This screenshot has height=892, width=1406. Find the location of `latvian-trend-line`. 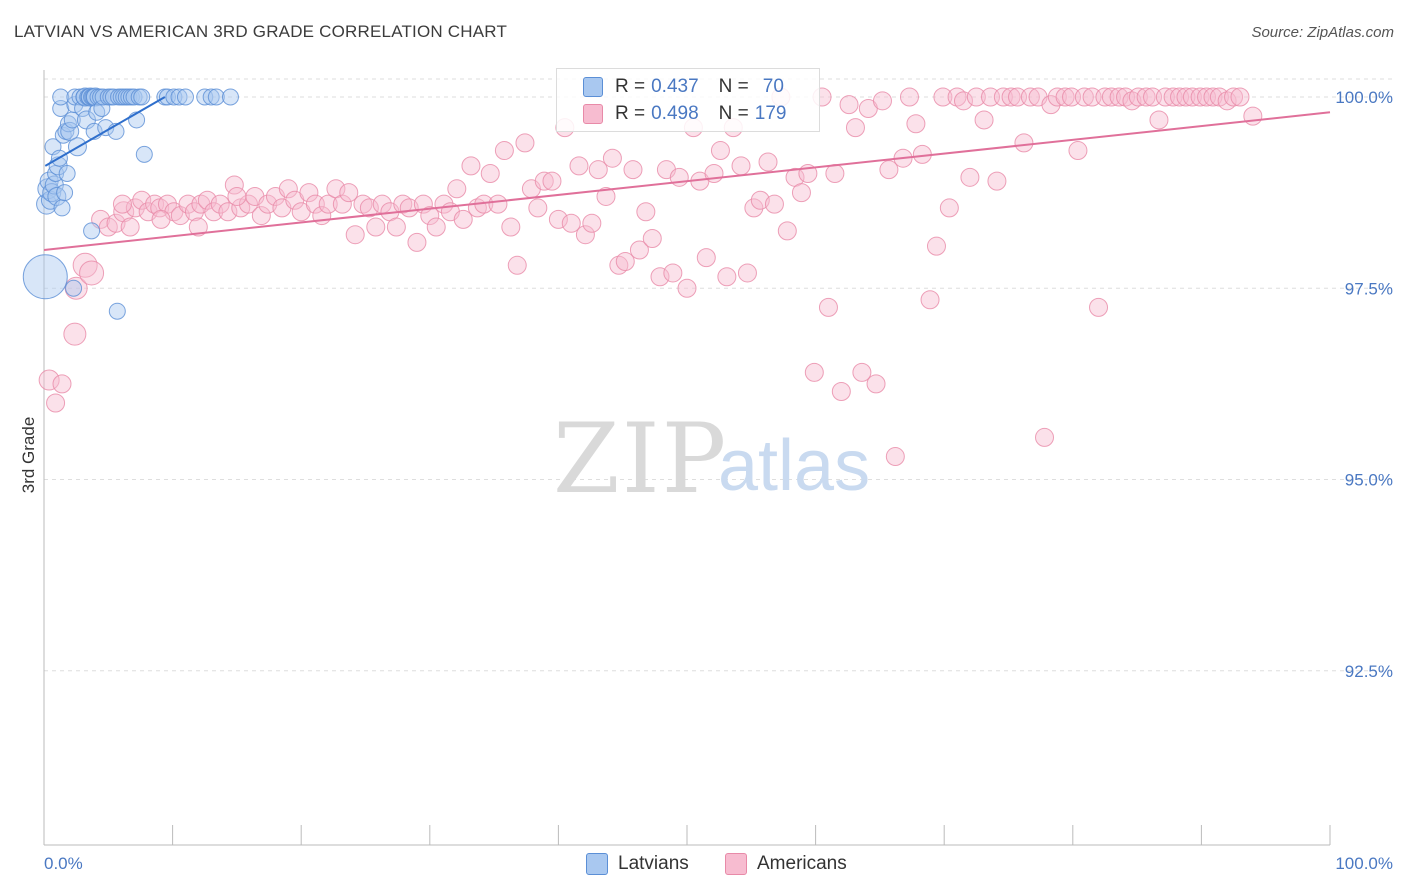

latvian-trend-line is located at coordinates (105, 131).